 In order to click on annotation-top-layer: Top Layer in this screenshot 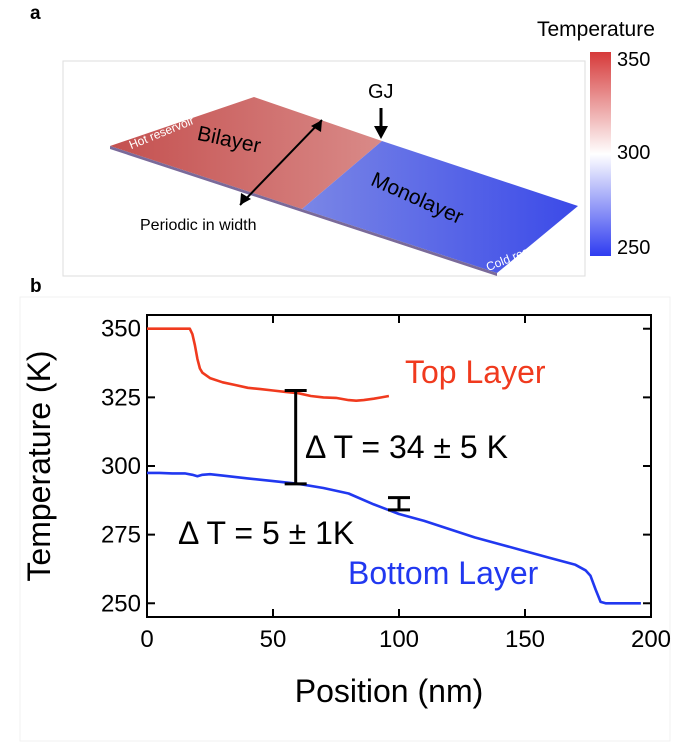, I will do `click(475, 372)`.